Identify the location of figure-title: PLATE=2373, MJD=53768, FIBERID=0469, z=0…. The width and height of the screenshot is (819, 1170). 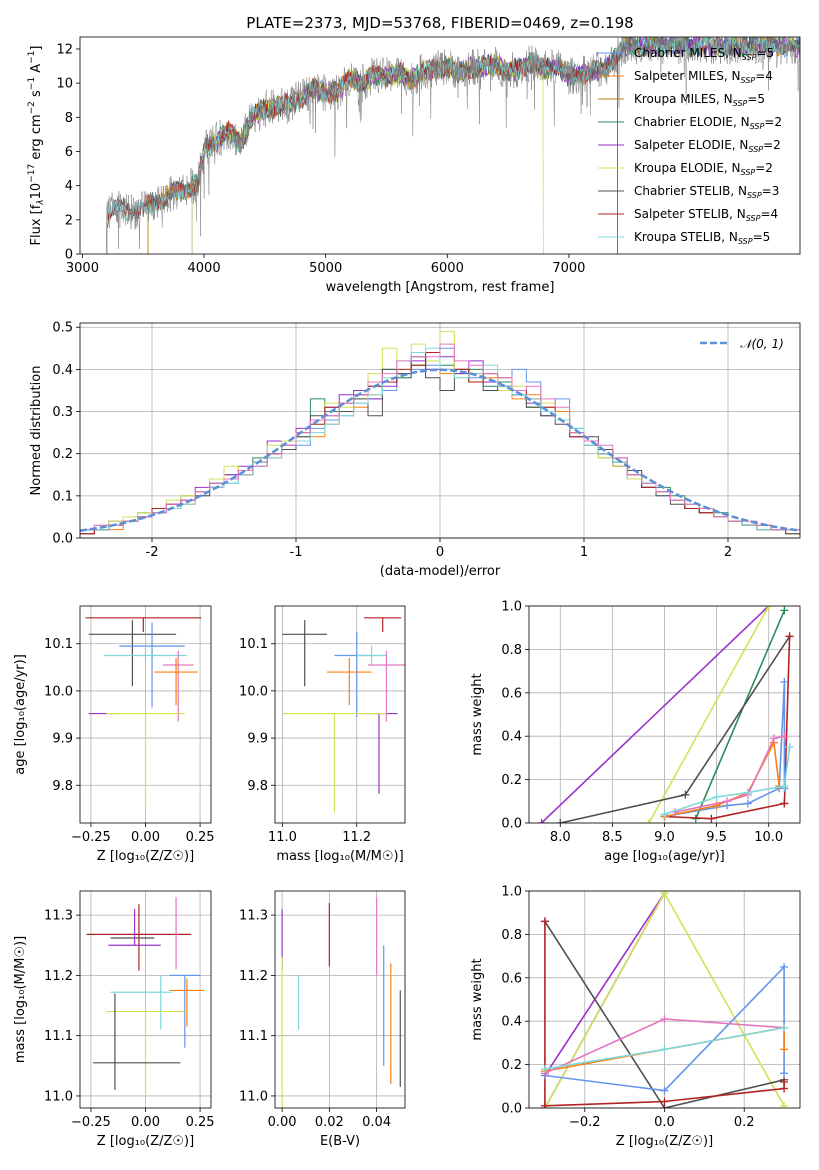
(439, 23).